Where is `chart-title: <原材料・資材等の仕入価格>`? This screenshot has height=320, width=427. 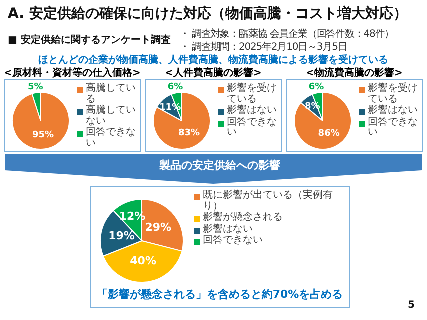
chart-title: <原材料・資材等の仕入価格> is located at coordinates (72, 73).